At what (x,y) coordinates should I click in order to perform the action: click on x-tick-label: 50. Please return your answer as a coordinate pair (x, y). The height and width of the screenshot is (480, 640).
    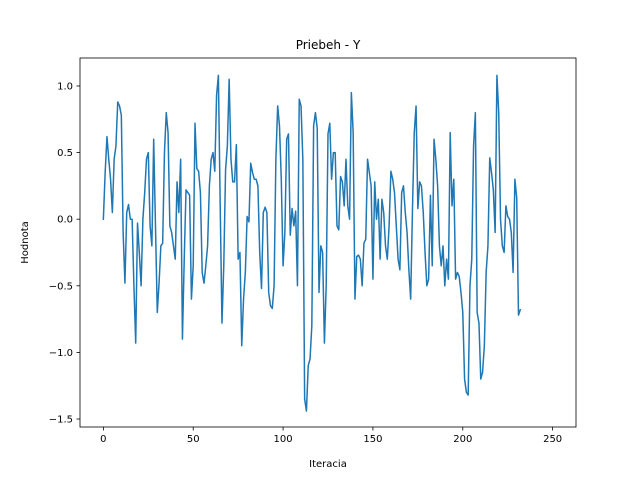
    Looking at the image, I should click on (193, 439).